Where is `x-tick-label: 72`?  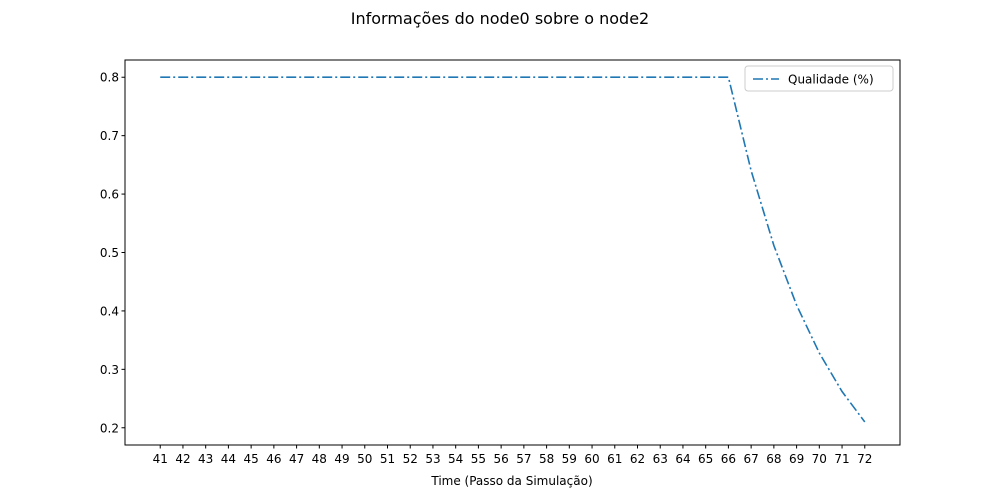 x-tick-label: 72 is located at coordinates (864, 459).